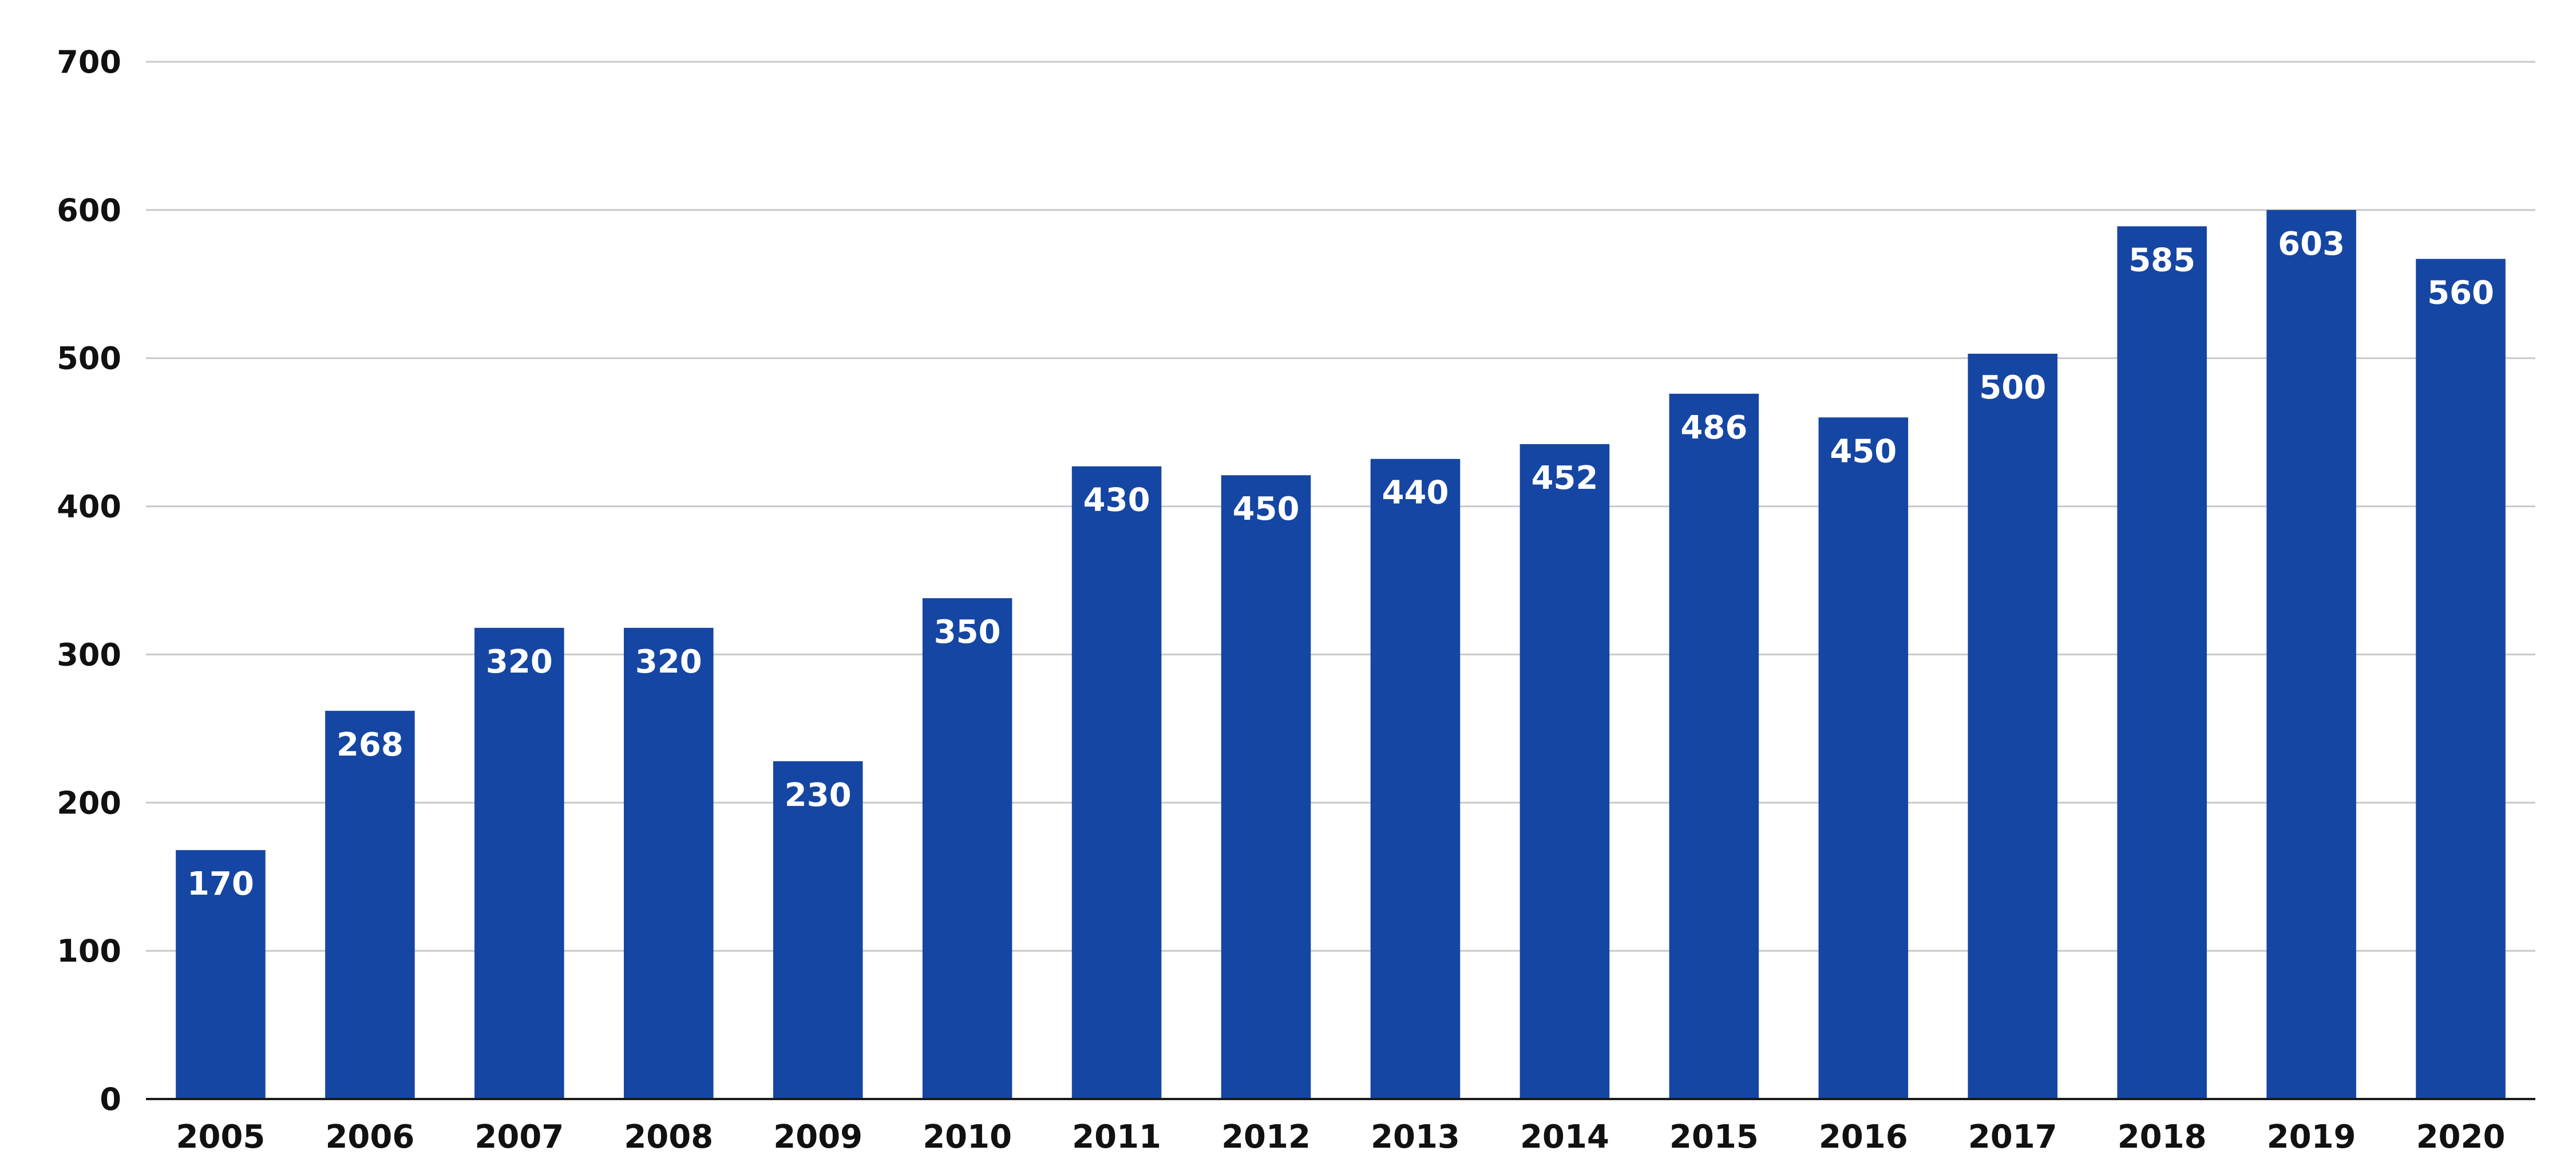  What do you see at coordinates (2162, 1137) in the screenshot?
I see `x-tick-label: 2018` at bounding box center [2162, 1137].